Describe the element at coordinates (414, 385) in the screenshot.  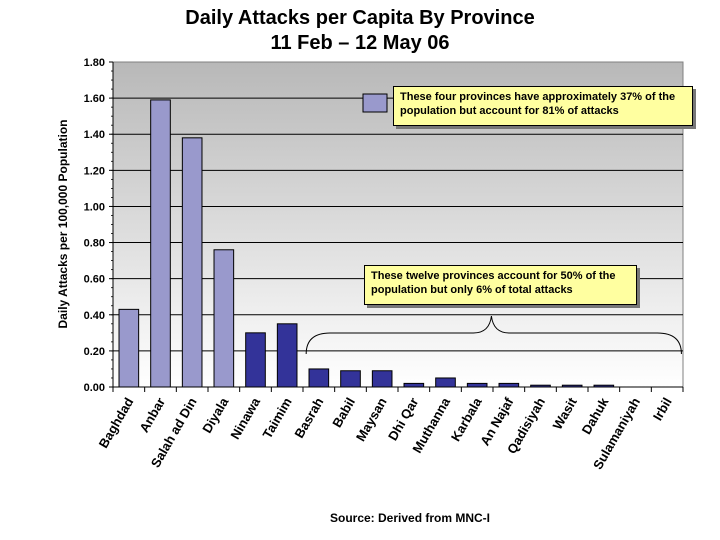
I see `bar-dhi-qar` at that location.